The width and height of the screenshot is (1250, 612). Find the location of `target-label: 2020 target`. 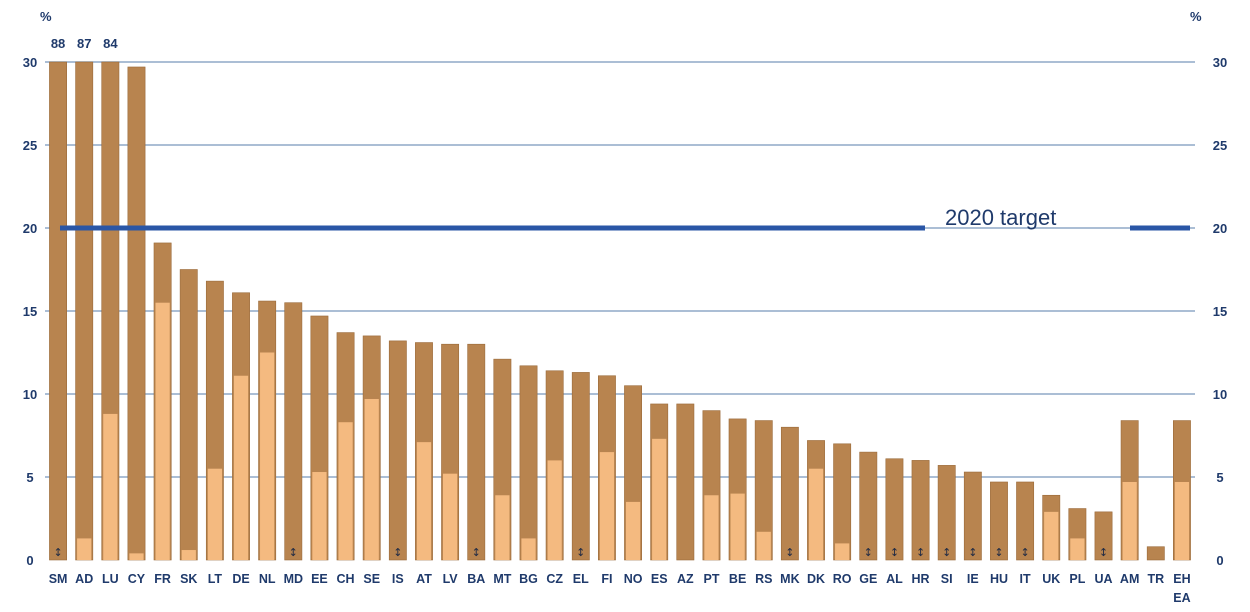

target-label: 2020 target is located at coordinates (1000, 217).